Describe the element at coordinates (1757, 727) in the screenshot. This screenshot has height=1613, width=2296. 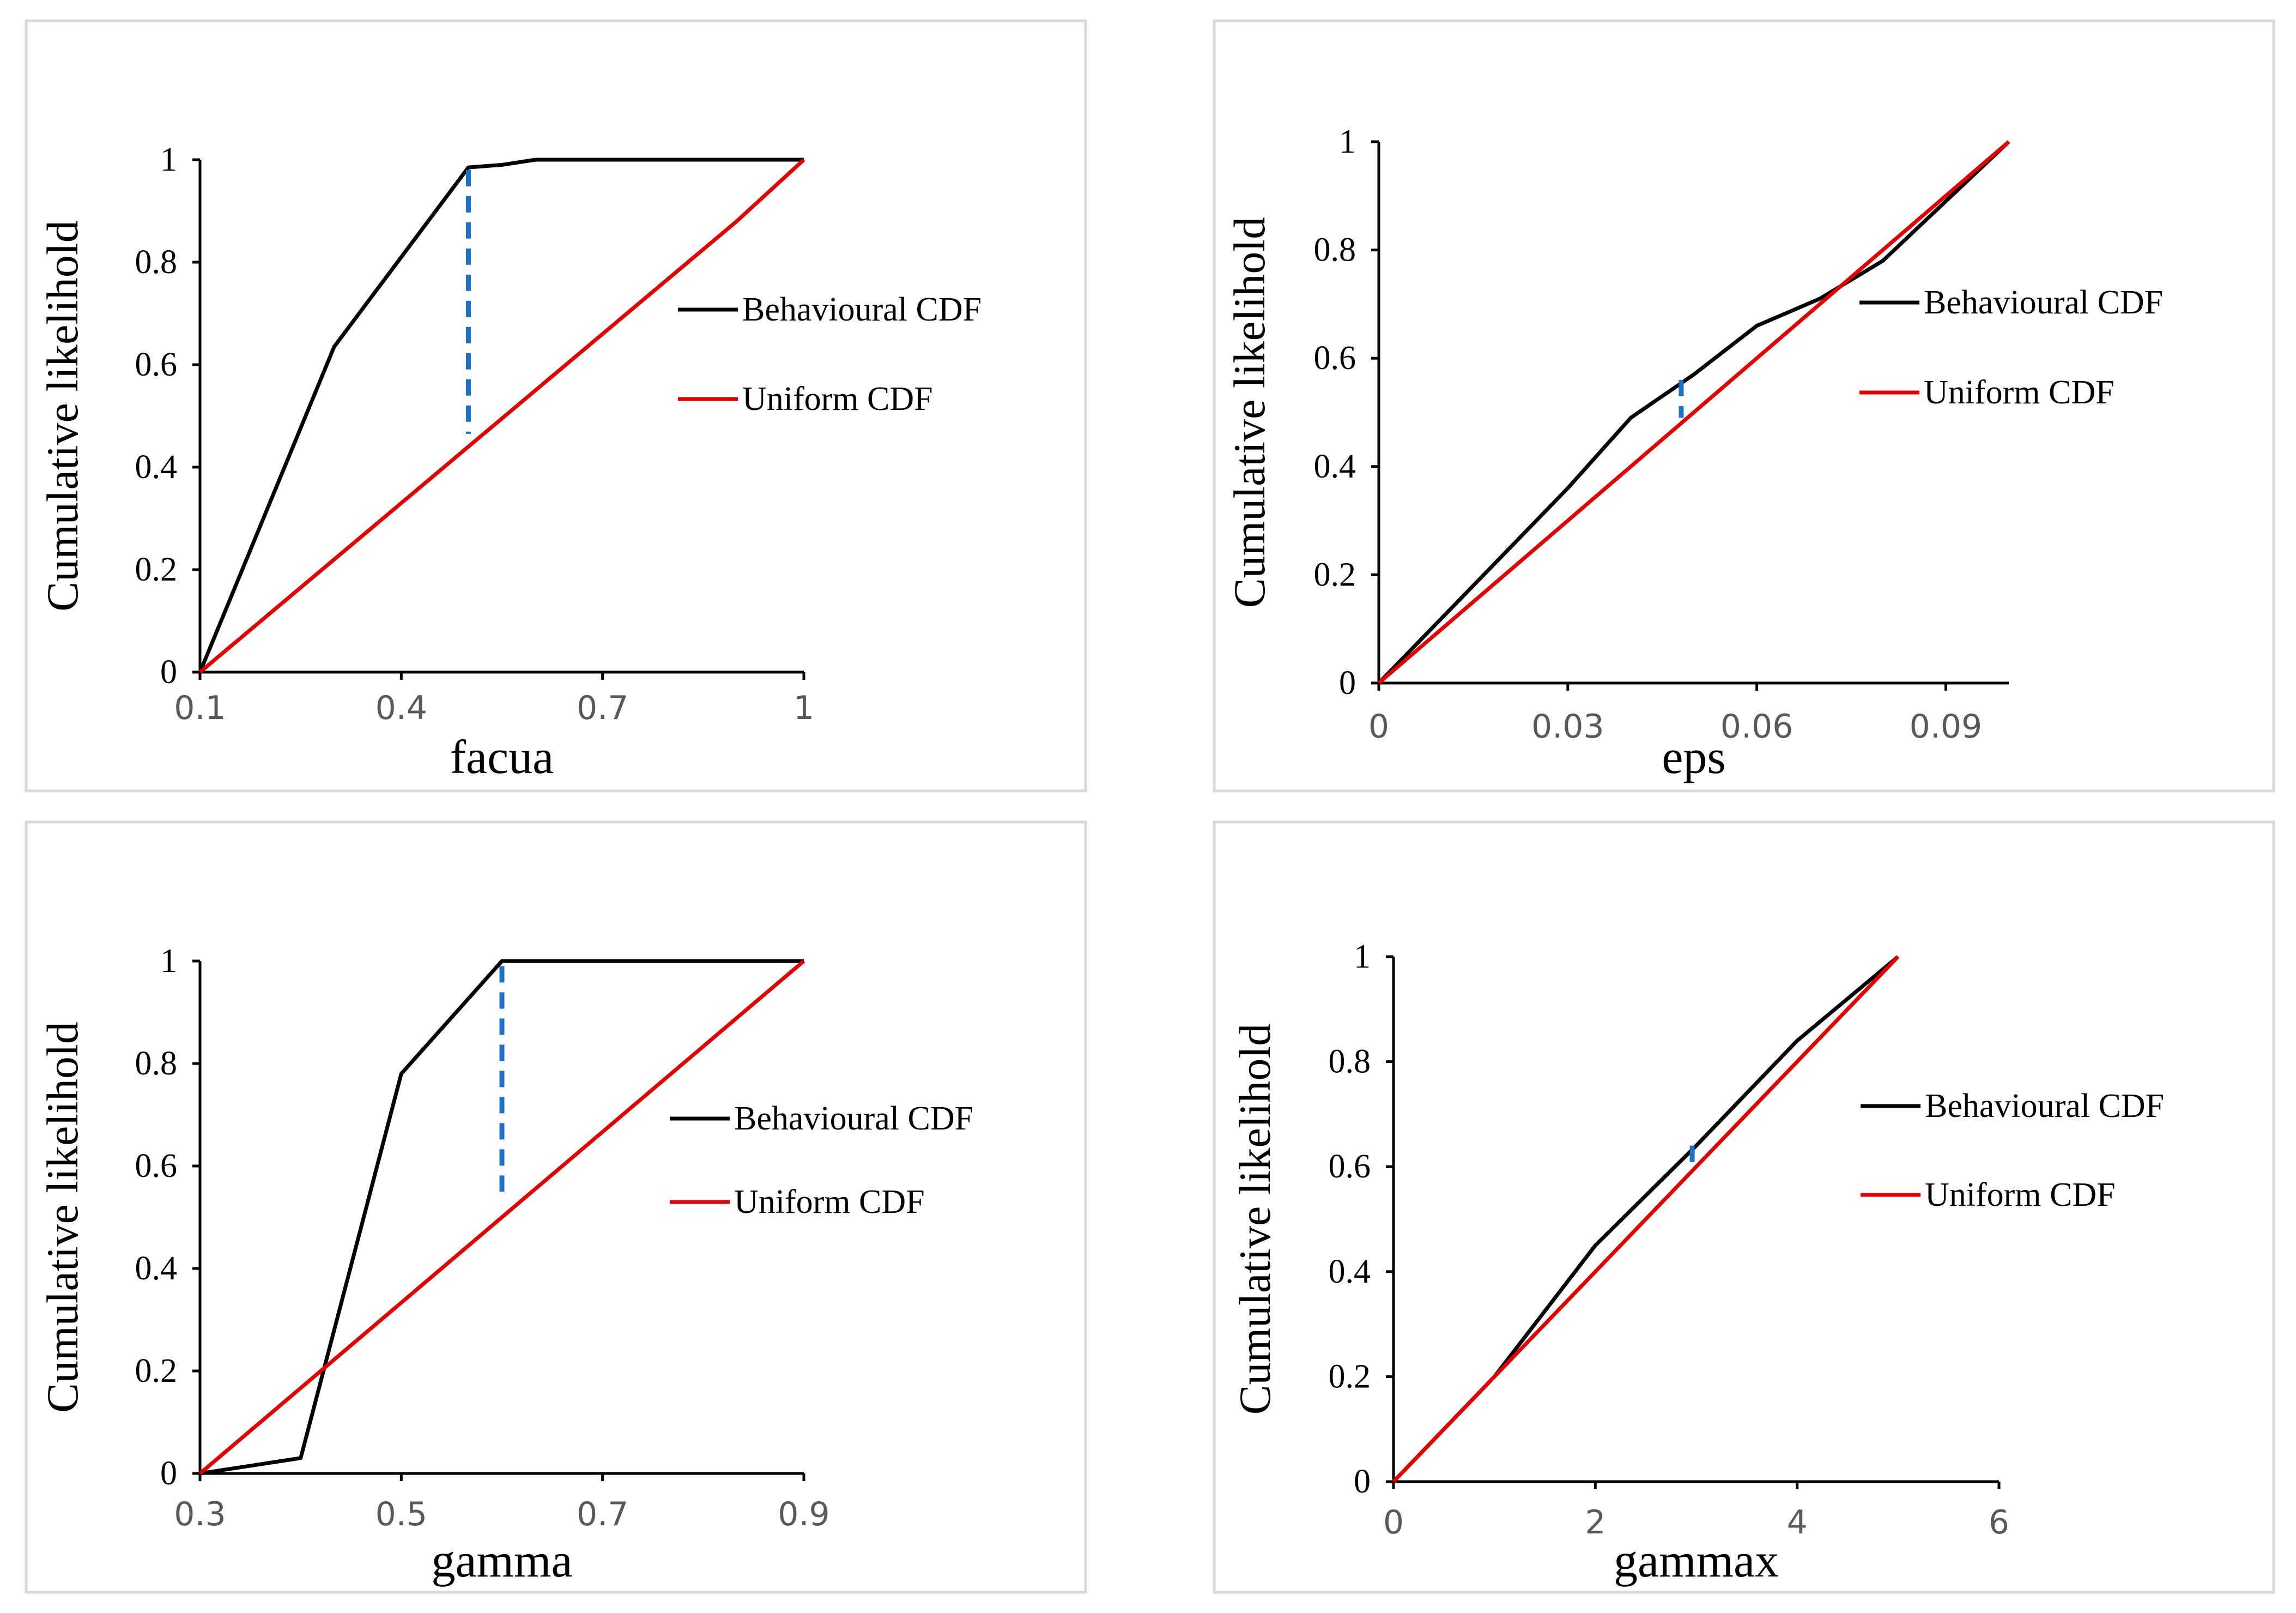
I see `x-tick-label: 0.06` at that location.